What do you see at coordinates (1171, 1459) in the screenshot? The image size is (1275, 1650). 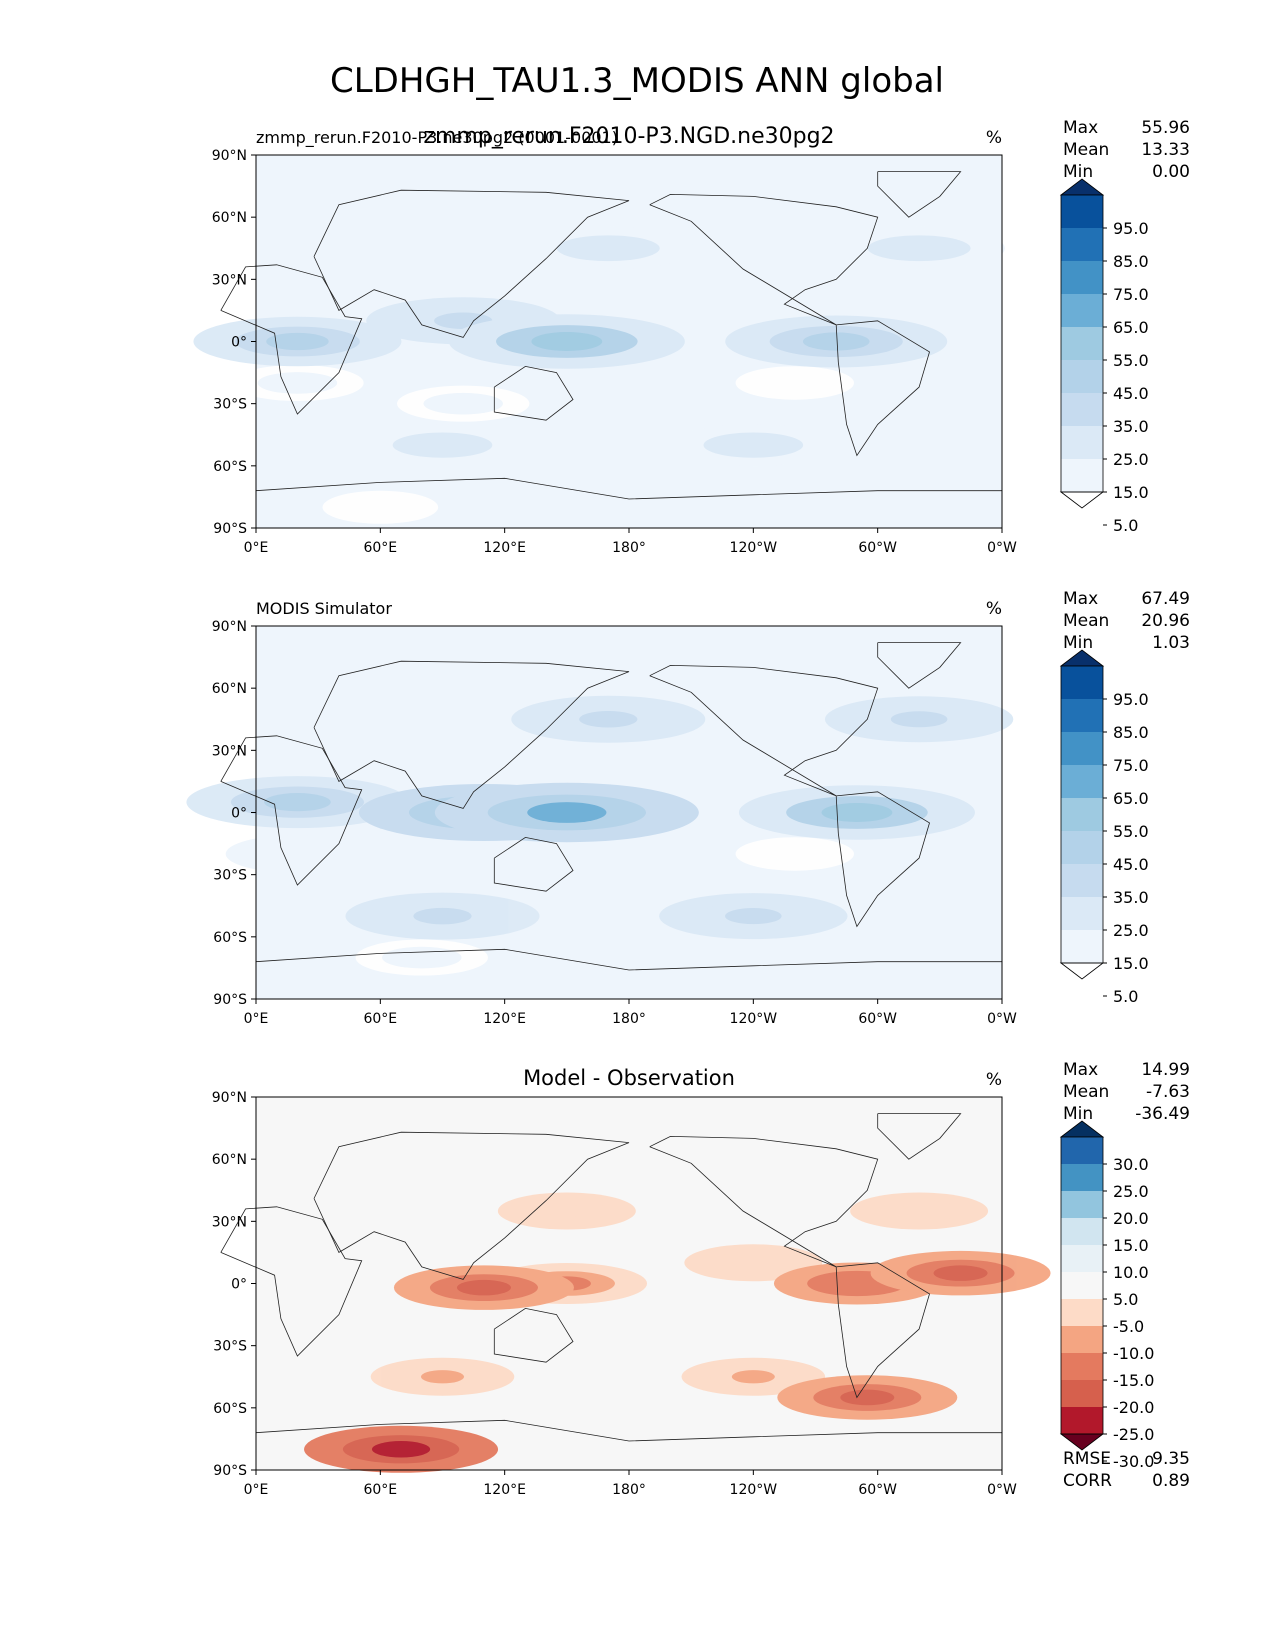 I see `metric-value: 9.35` at bounding box center [1171, 1459].